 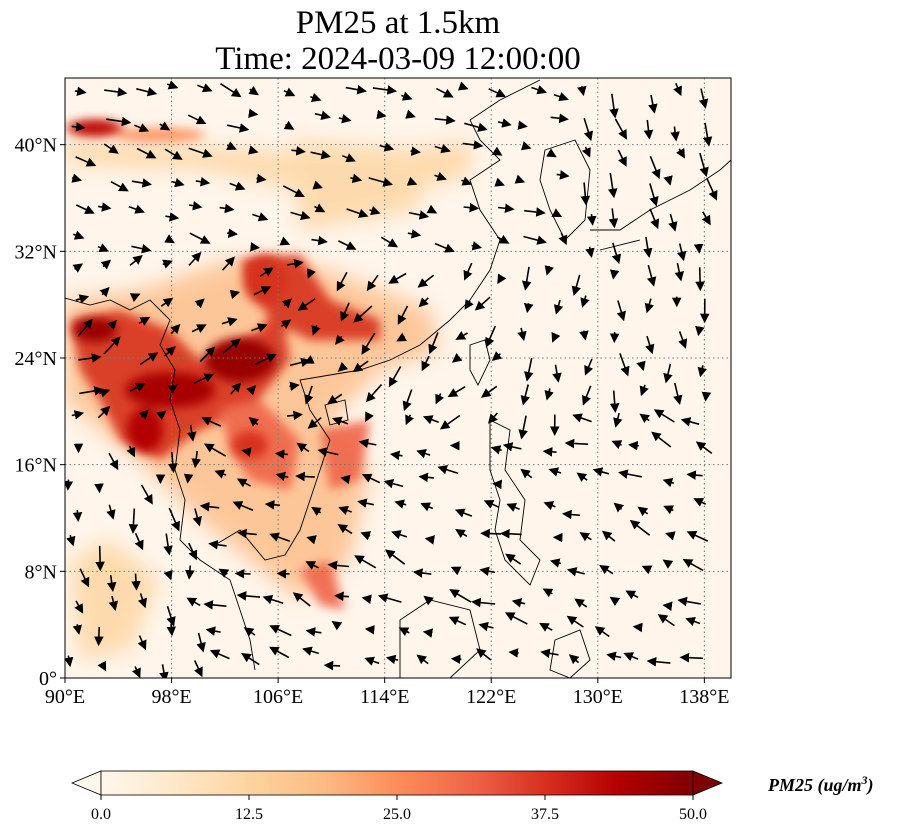 I want to click on colorbar-tick-label: 50.0, so click(x=693, y=814).